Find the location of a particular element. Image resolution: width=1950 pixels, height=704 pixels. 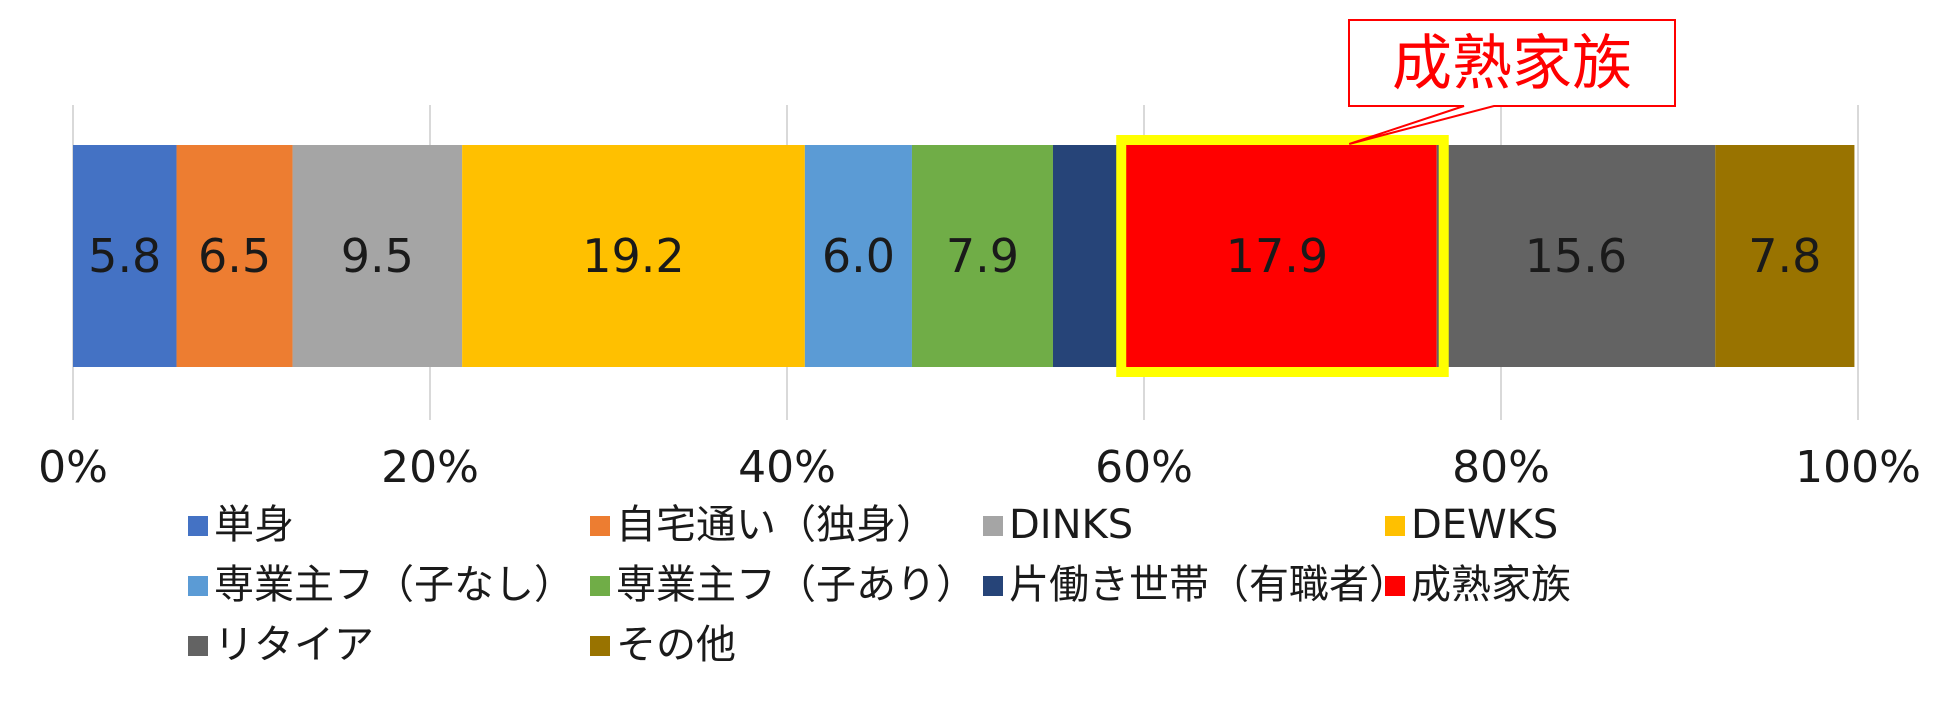

legend-label: DEWKS is located at coordinates (1484, 525).